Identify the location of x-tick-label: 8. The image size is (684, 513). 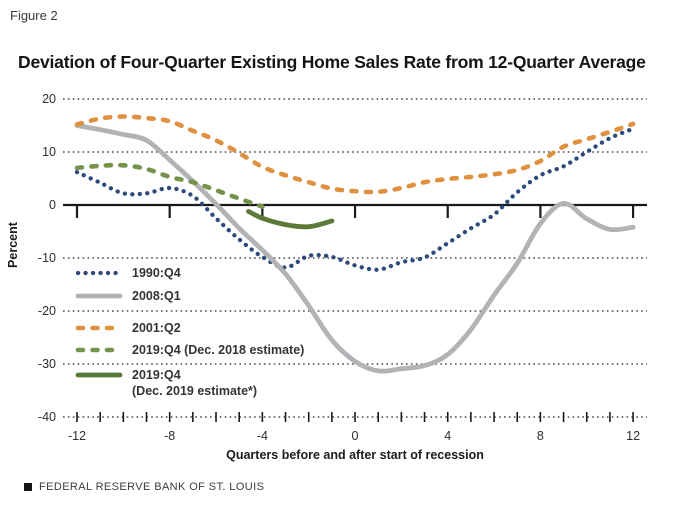
(540, 436).